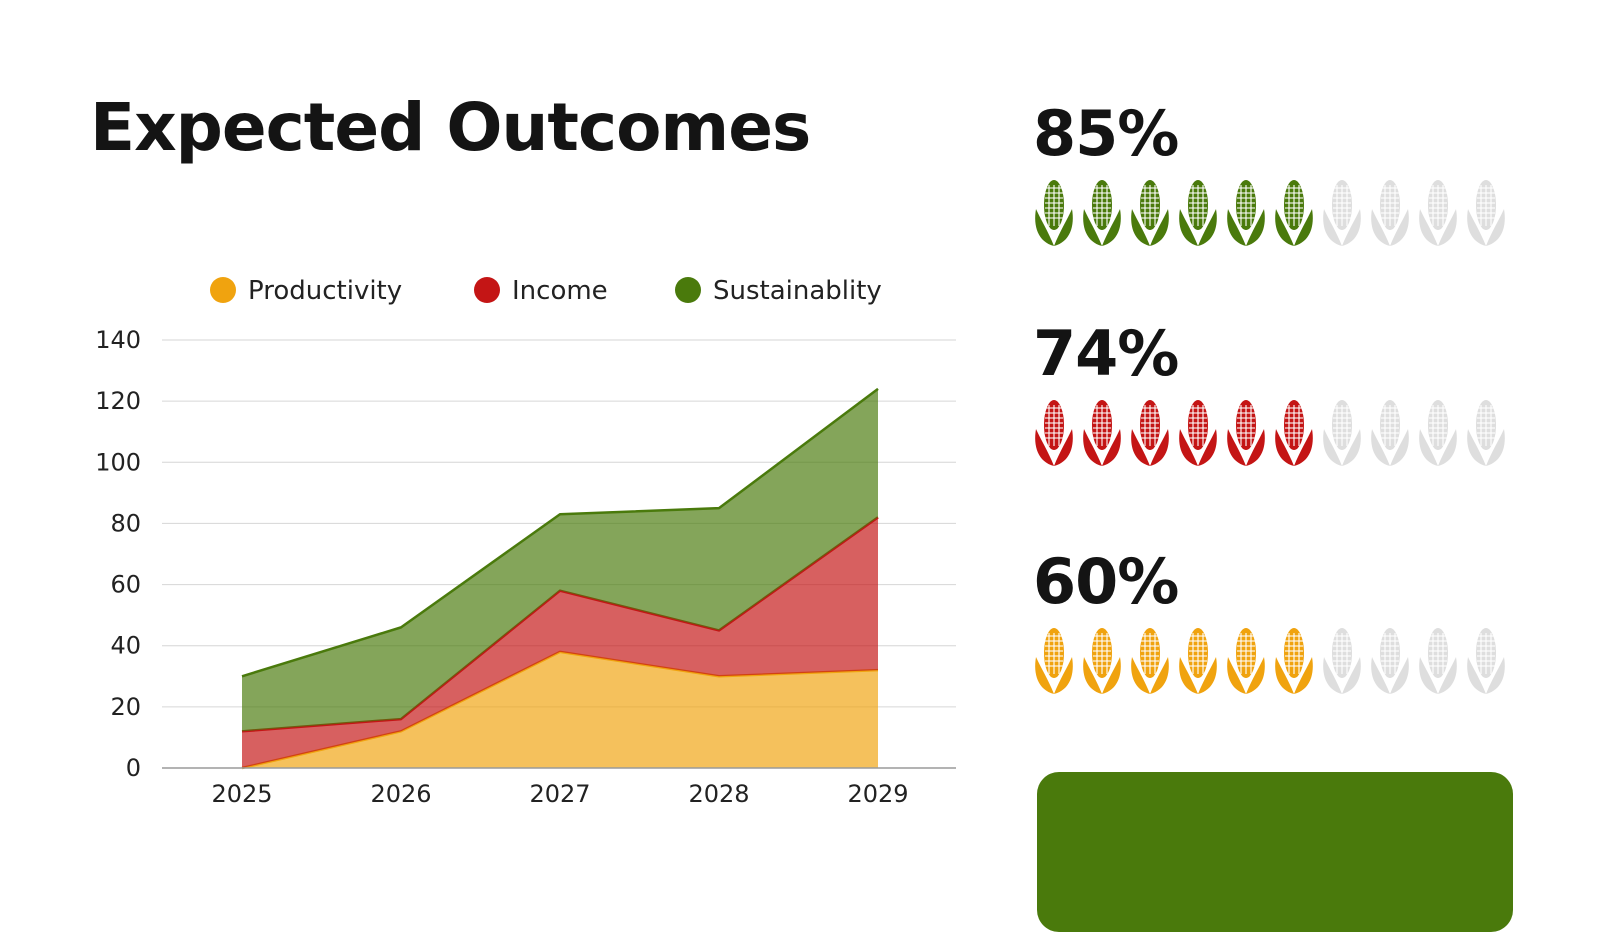 This screenshot has height=932, width=1600. Describe the element at coordinates (797, 291) in the screenshot. I see `legend-label-sustainablity: Sustainablity` at that location.